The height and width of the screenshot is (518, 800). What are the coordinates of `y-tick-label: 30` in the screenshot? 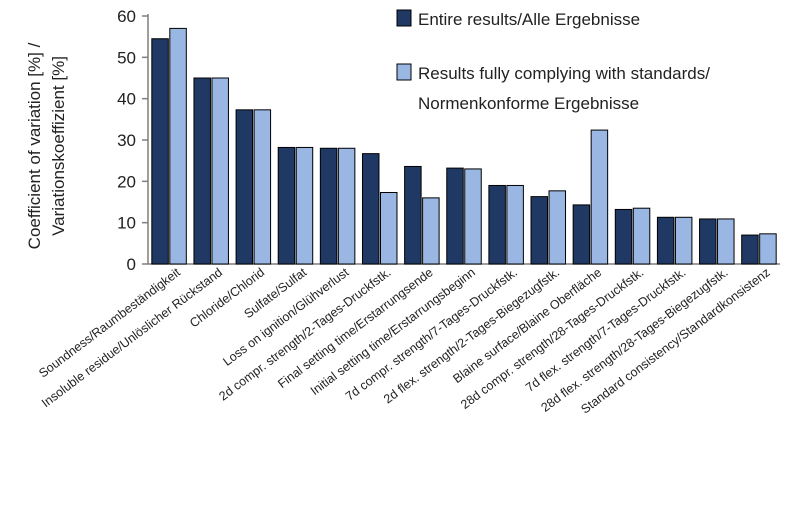 It's located at (126, 140).